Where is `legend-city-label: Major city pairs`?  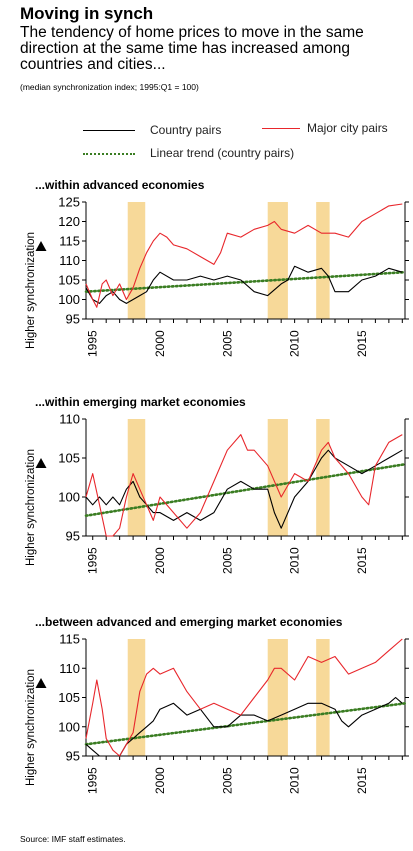 legend-city-label: Major city pairs is located at coordinates (347, 128).